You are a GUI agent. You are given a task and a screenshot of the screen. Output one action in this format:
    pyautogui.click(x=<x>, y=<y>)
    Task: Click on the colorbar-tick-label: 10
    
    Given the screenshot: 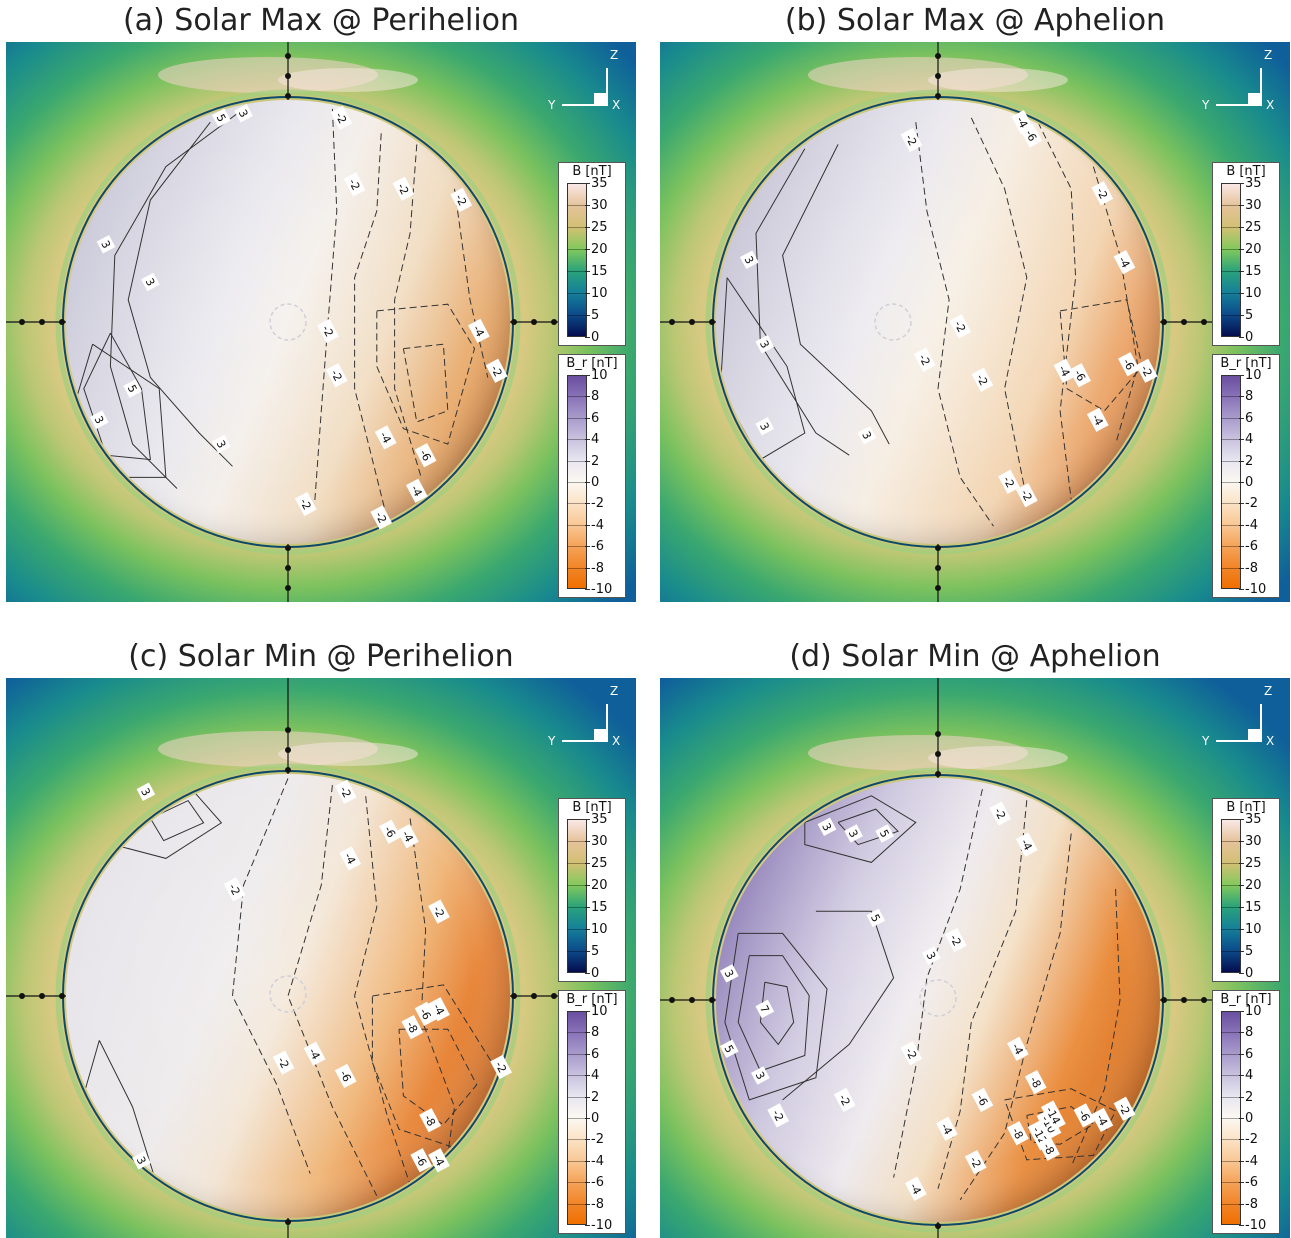 What is the action you would take?
    pyautogui.click(x=596, y=929)
    